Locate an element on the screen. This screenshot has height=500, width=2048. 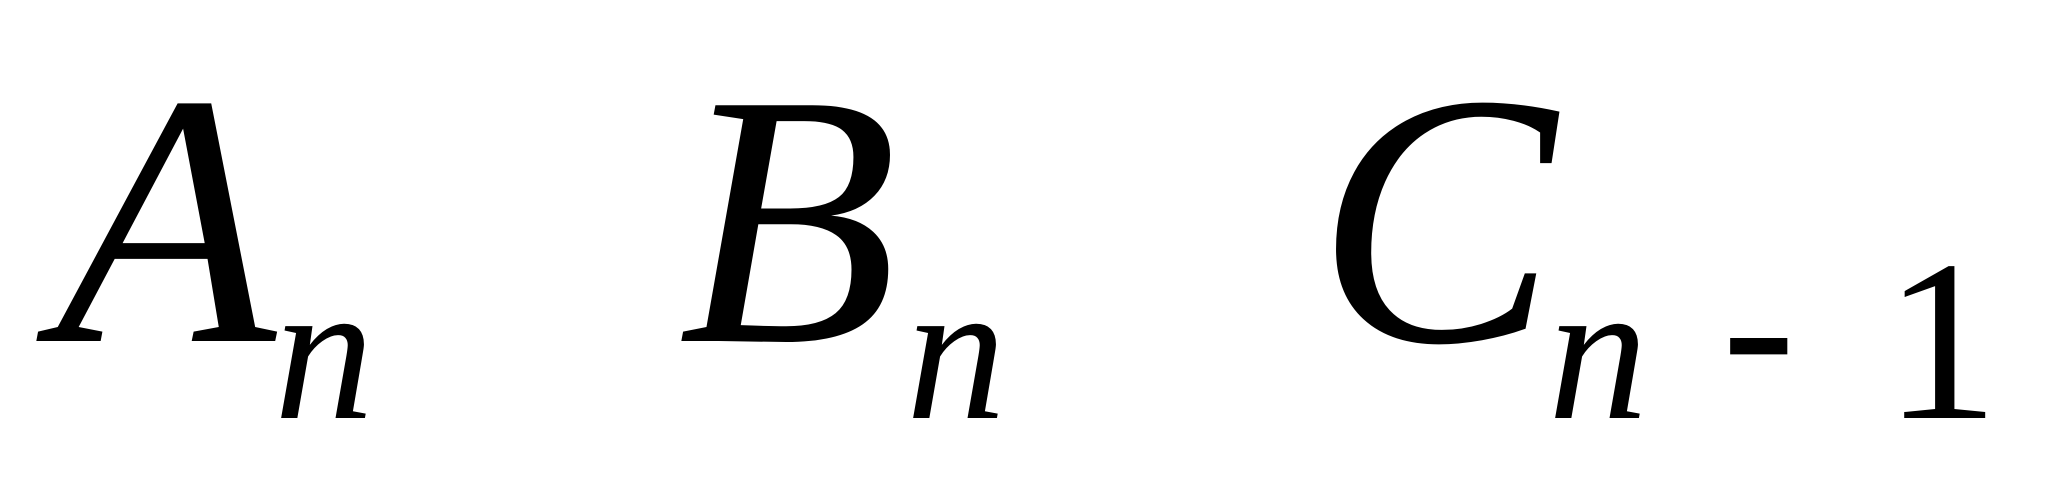
subscript-b: n is located at coordinates (956, 351).